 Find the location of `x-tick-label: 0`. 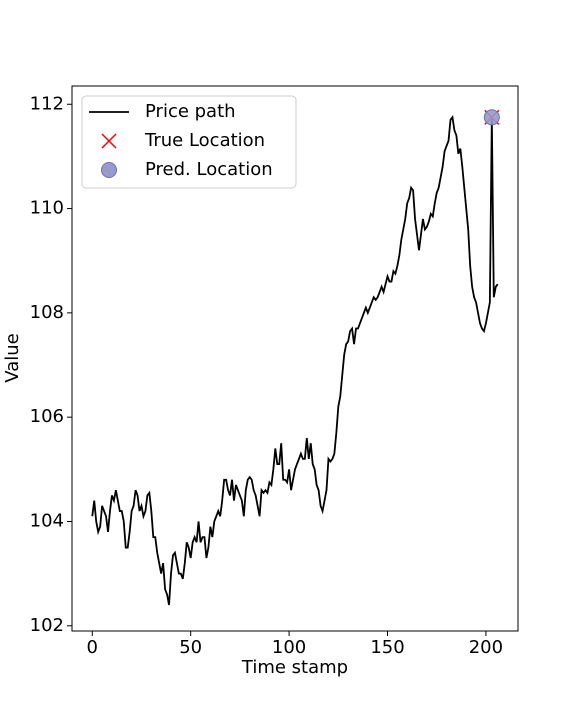

x-tick-label: 0 is located at coordinates (92, 647).